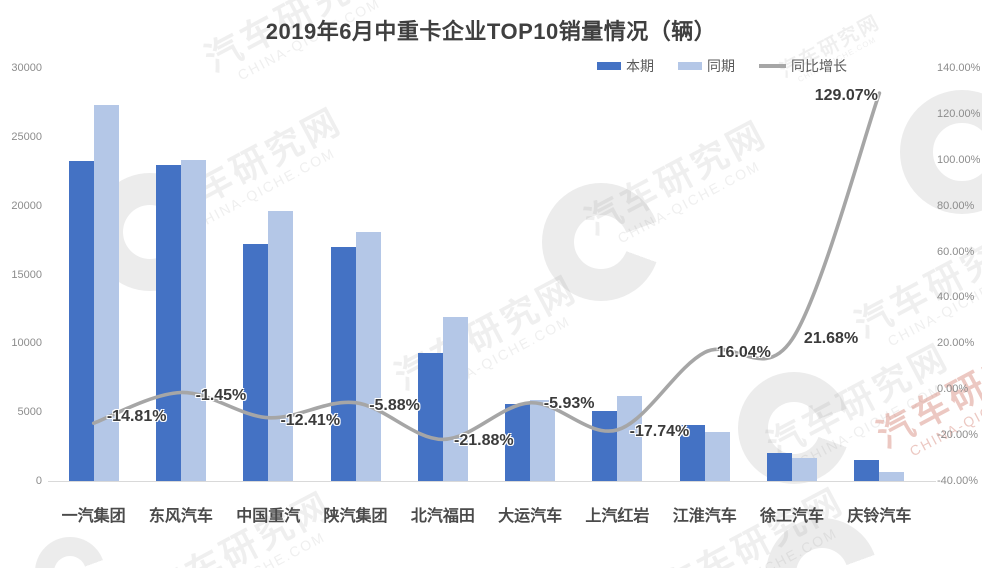 The image size is (982, 568). What do you see at coordinates (831, 339) in the screenshot?
I see `growth-data-label: 21.68%` at bounding box center [831, 339].